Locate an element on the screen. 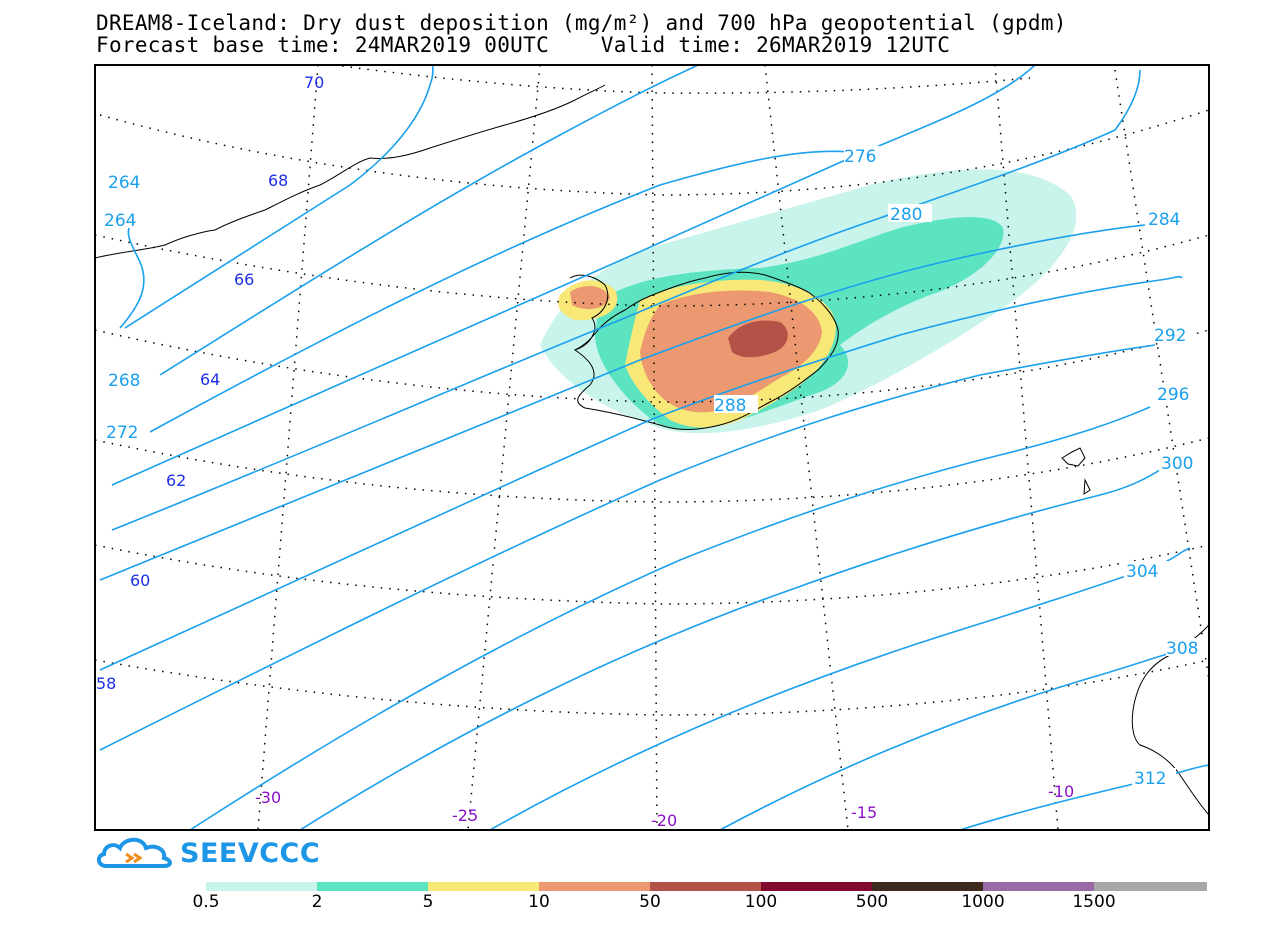 This screenshot has height=925, width=1271. lon-label-neg20: -20 is located at coordinates (664, 820).